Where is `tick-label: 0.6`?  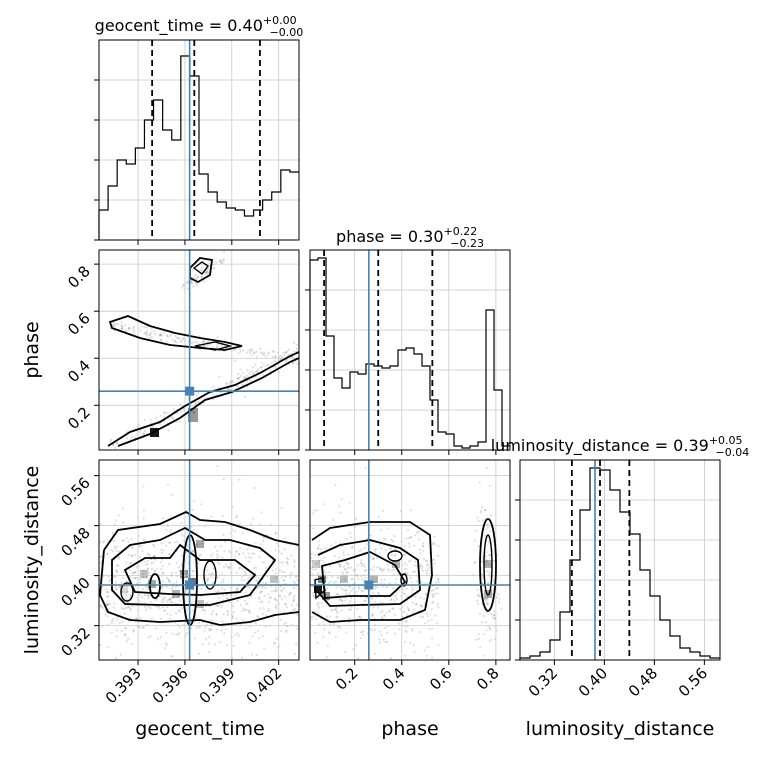
tick-label: 0.6 is located at coordinates (441, 679).